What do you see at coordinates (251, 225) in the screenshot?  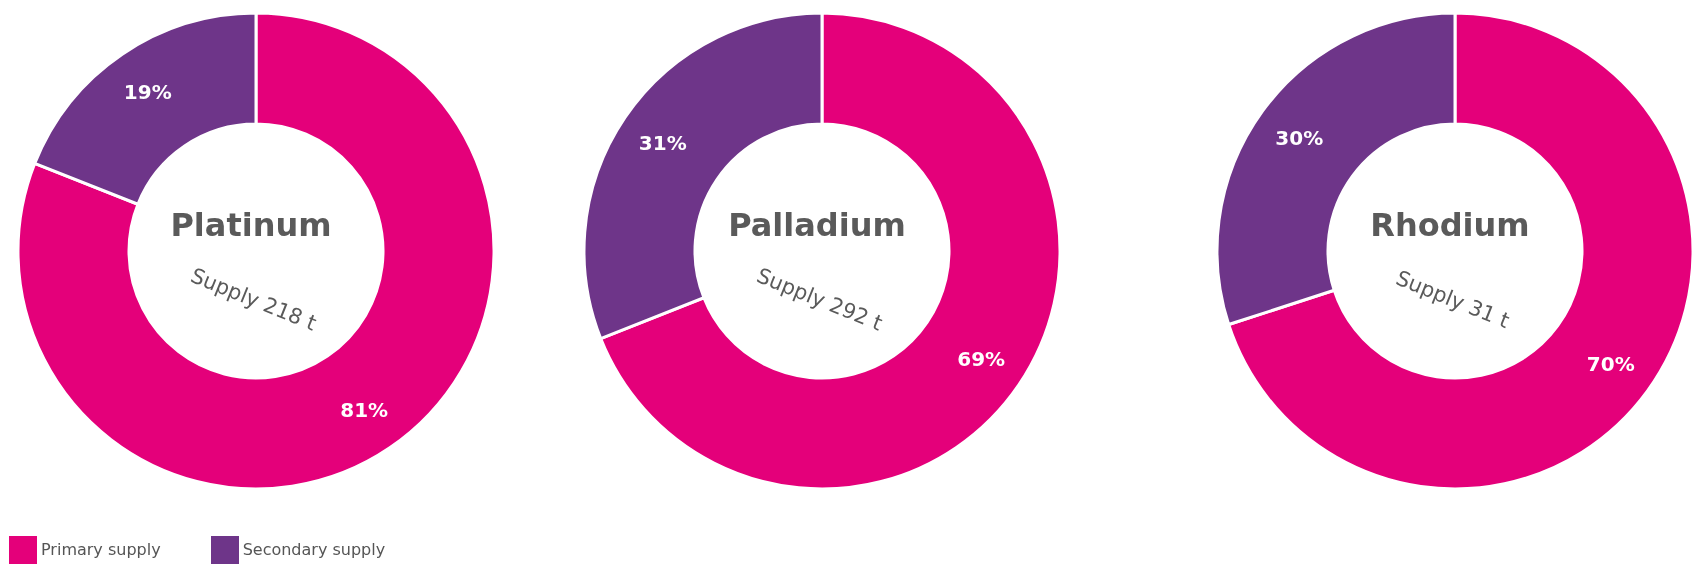 I see `text: Platinum` at bounding box center [251, 225].